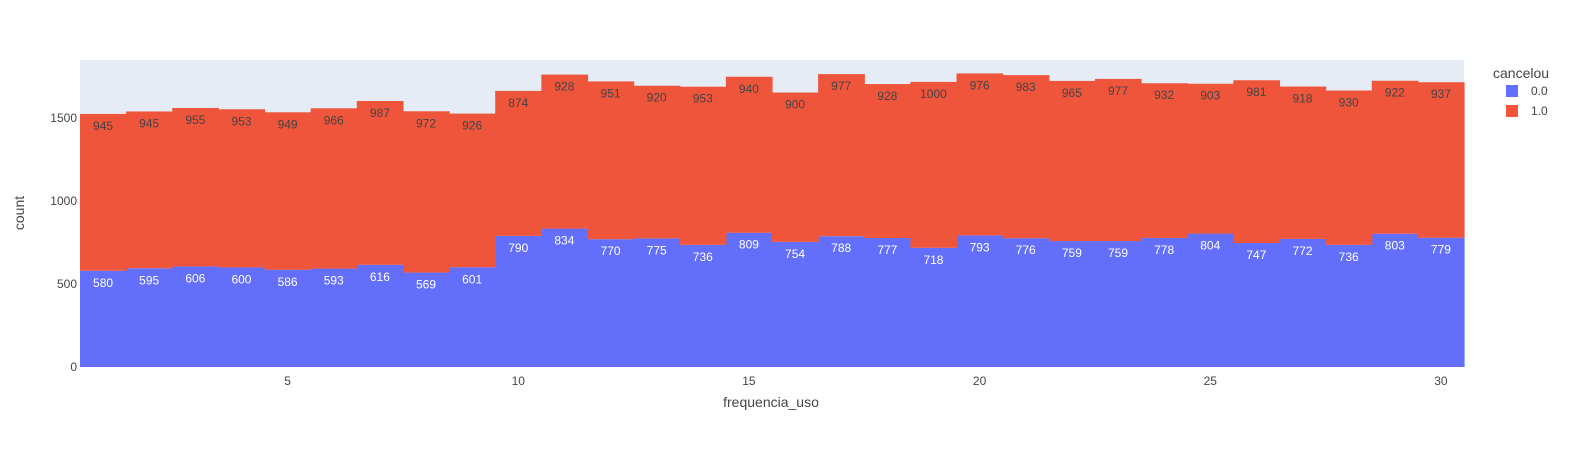 This screenshot has height=455, width=1580. I want to click on bar-label-series-0-13: 775, so click(657, 250).